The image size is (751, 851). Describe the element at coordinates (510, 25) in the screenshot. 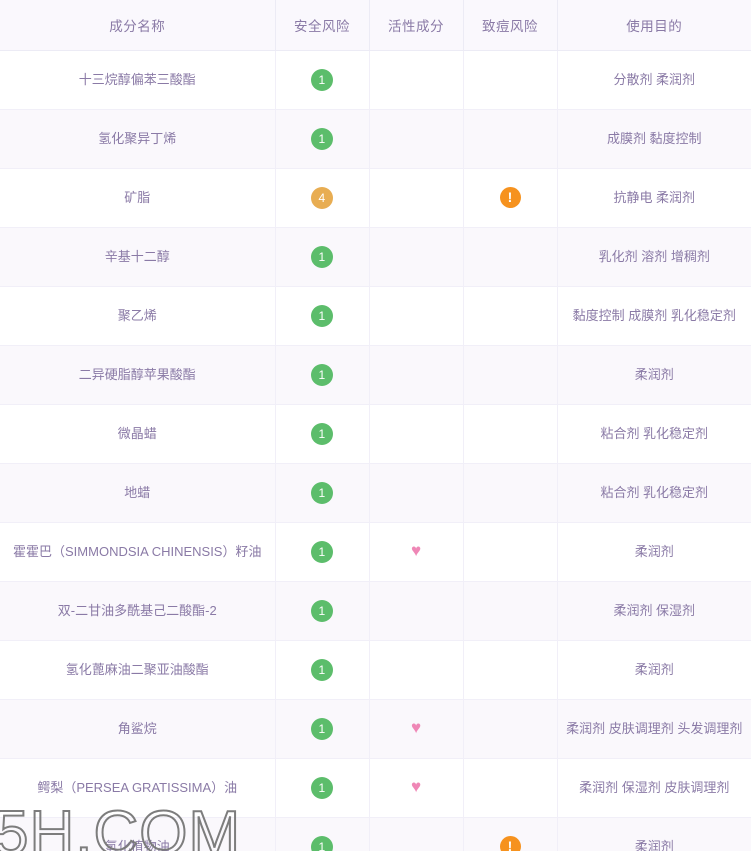

I see `column-header-acne: 致痘风险` at that location.